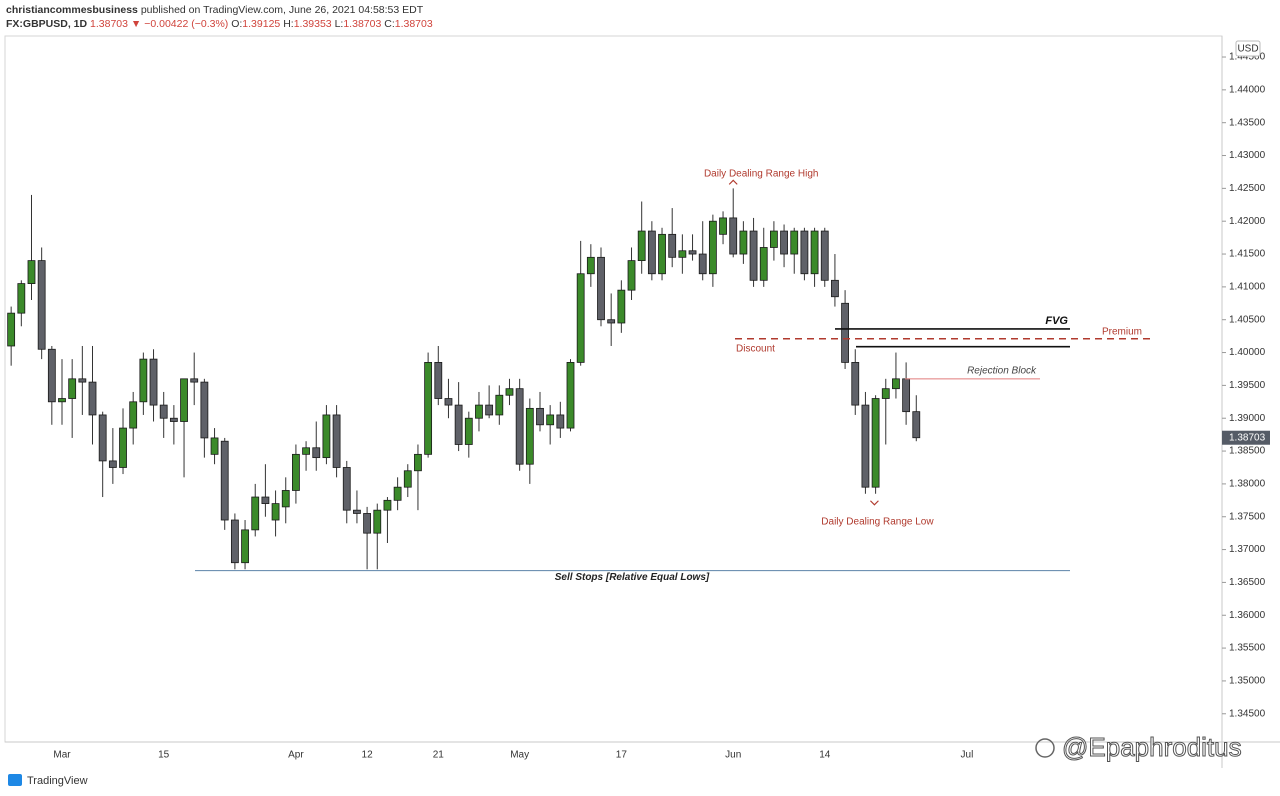 This screenshot has width=1280, height=796. I want to click on fvg-label: FVG, so click(1056, 321).